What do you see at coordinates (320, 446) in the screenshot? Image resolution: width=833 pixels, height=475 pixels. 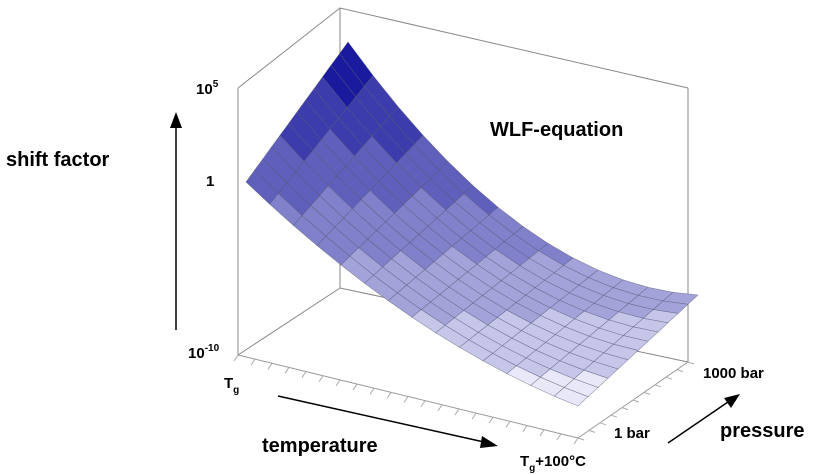 I see `x-axis-label: temperature` at bounding box center [320, 446].